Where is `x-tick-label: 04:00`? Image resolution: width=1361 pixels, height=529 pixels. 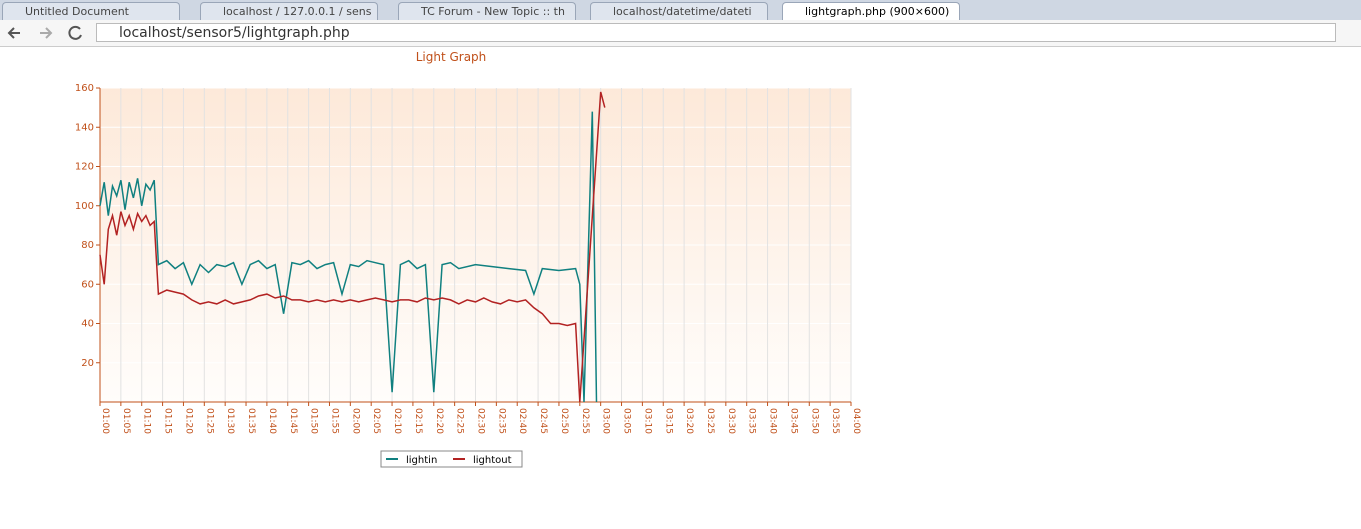
x-tick-label: 04:00 is located at coordinates (856, 421).